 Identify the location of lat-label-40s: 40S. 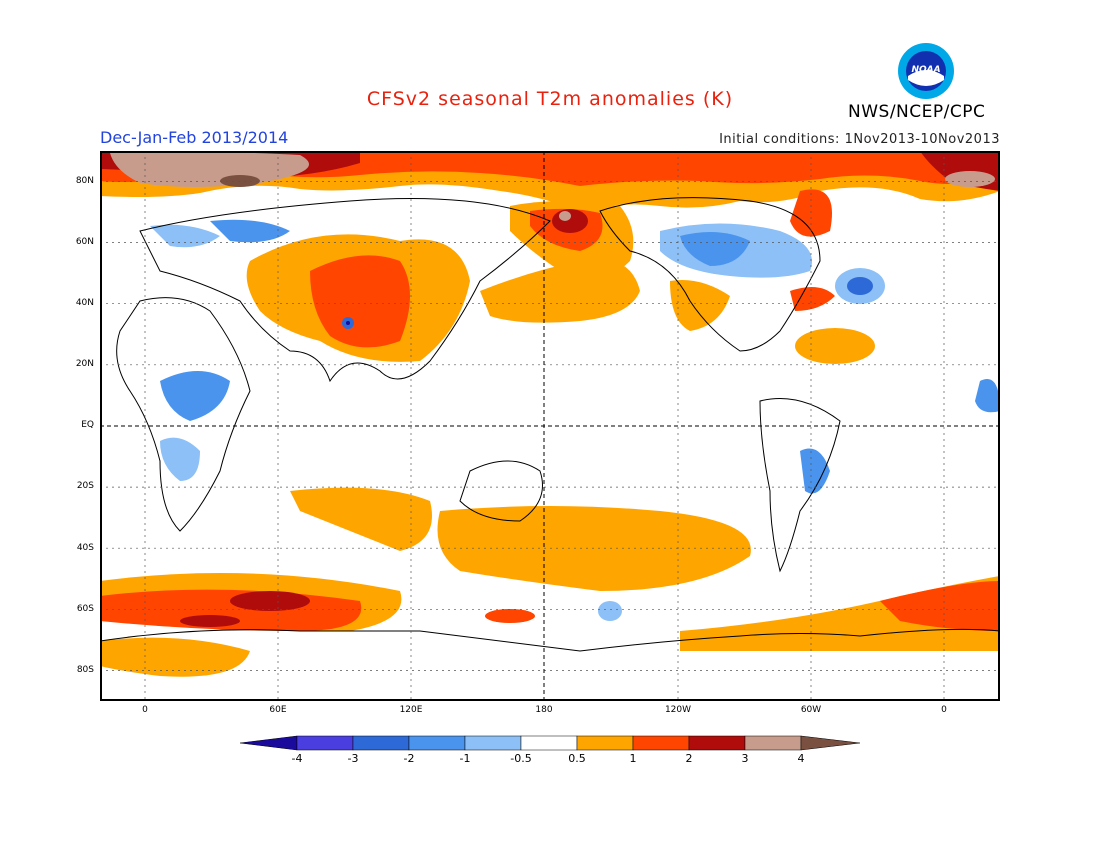
(85, 548).